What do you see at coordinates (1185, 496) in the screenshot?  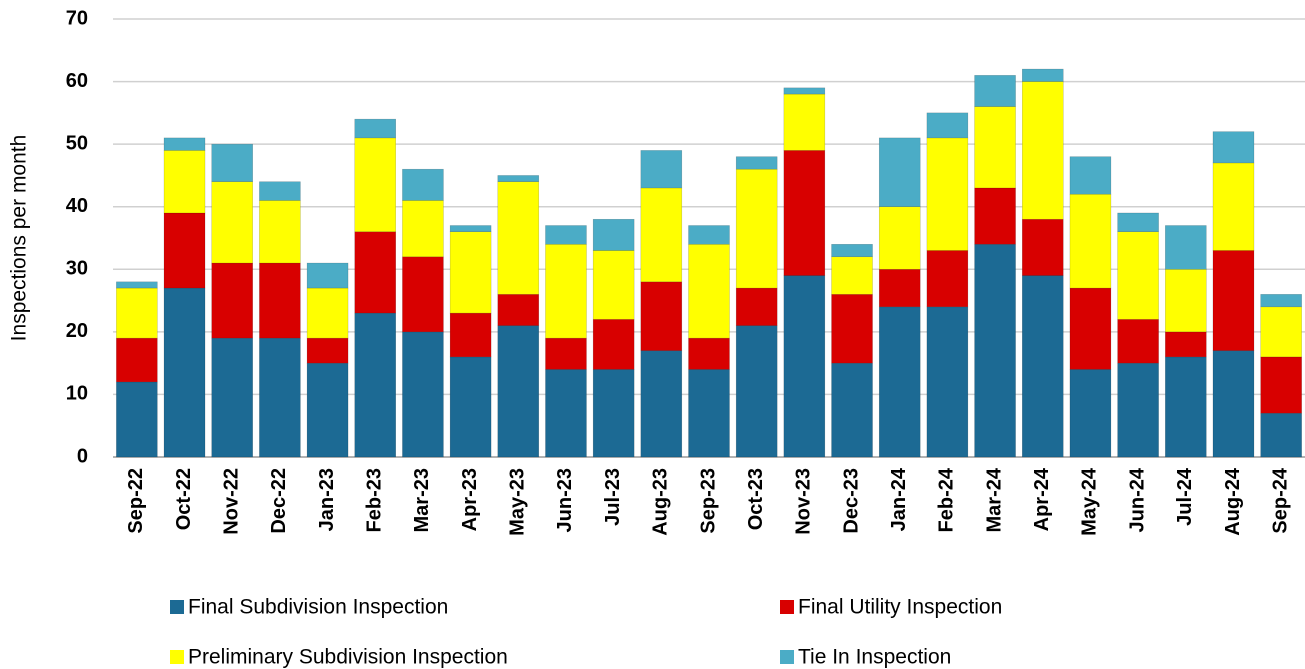 I see `x-tick-label: Jul-24` at bounding box center [1185, 496].